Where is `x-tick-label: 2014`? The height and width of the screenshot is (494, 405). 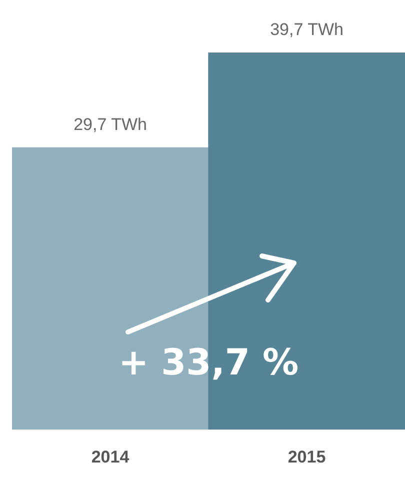
x-tick-label: 2014 is located at coordinates (110, 456).